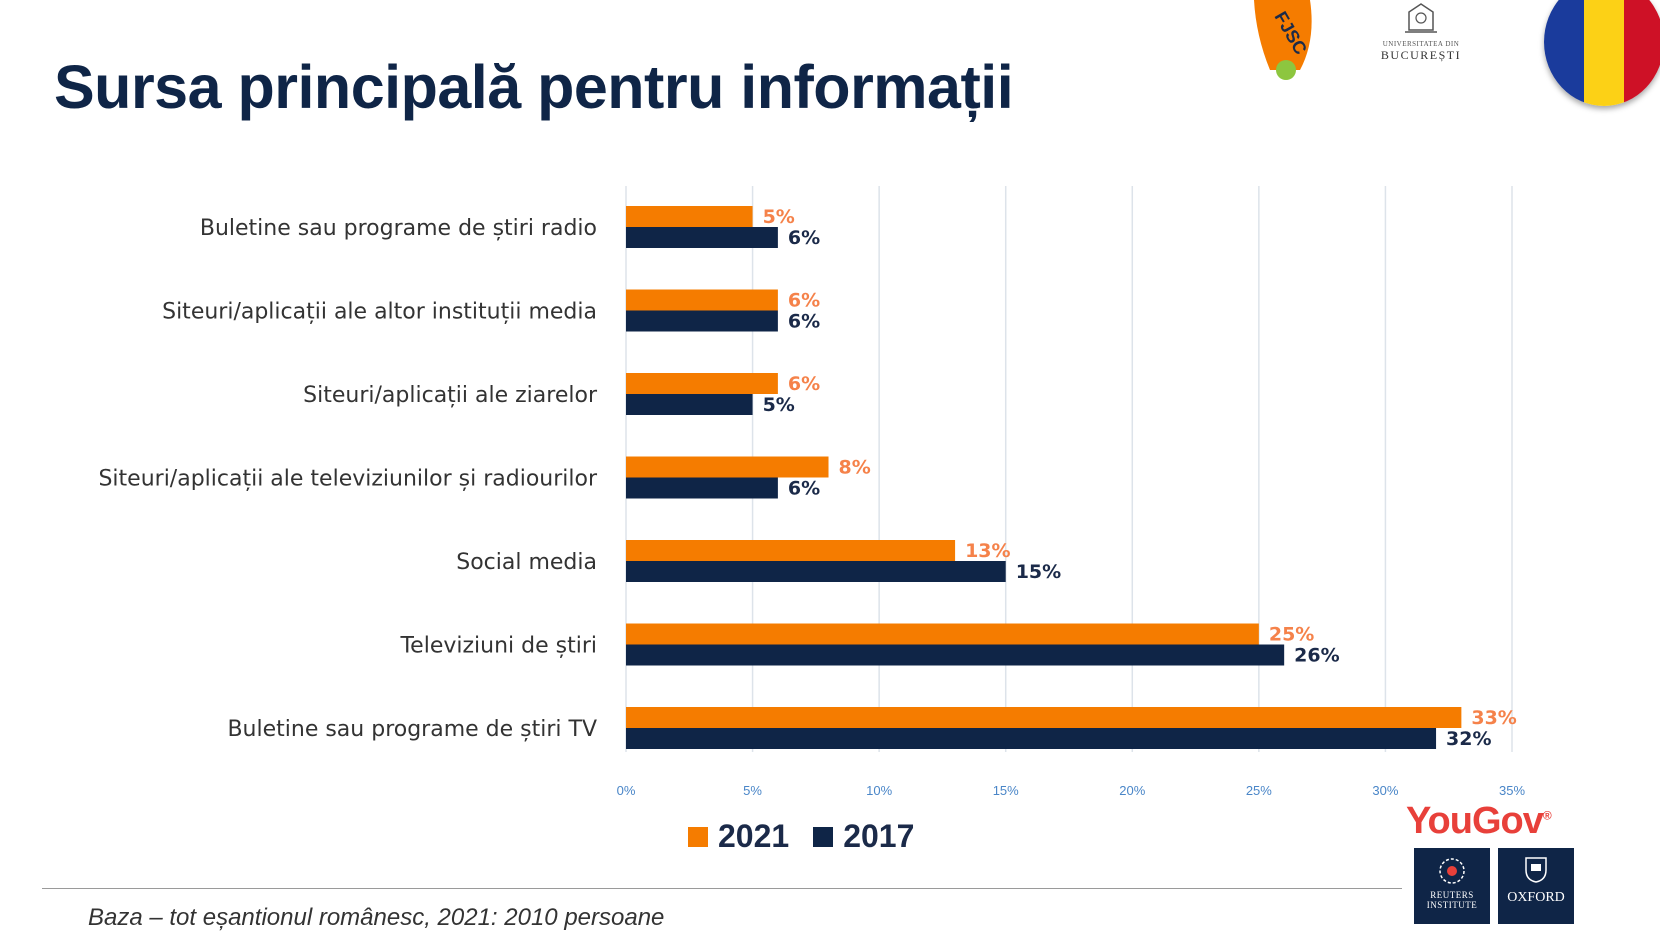 The image size is (1660, 932). Describe the element at coordinates (879, 836) in the screenshot. I see `legend-label-2017: 2017` at that location.